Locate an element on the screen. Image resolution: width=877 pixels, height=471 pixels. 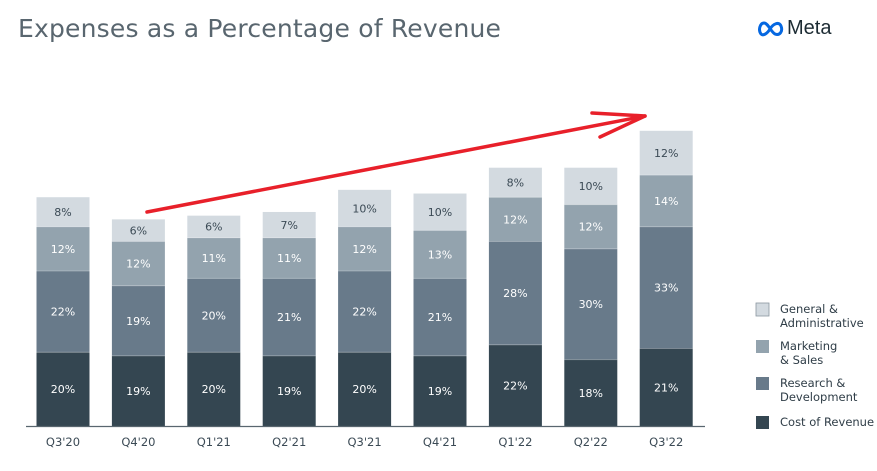
trend-arrow-shaft is located at coordinates (396, 164).